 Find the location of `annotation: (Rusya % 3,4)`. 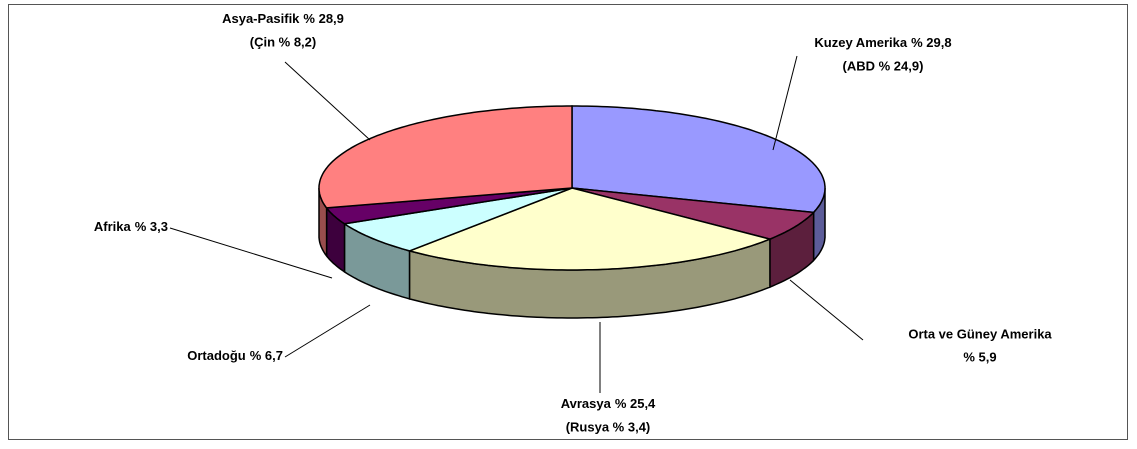

annotation: (Rusya % 3,4) is located at coordinates (608, 426).